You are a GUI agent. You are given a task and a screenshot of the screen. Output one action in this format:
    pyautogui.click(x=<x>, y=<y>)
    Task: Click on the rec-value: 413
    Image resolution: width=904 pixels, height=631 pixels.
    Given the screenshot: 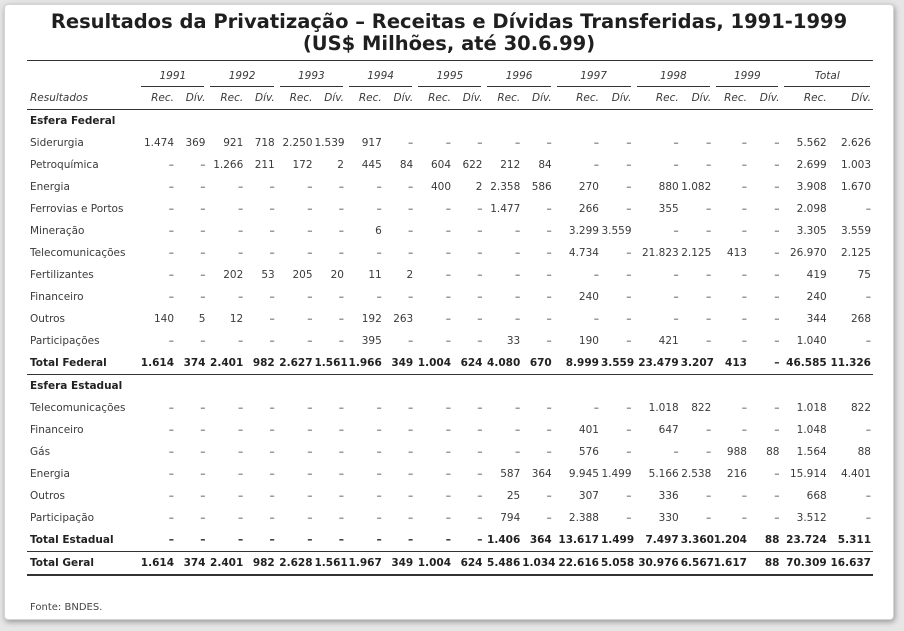 What is the action you would take?
    pyautogui.click(x=736, y=253)
    